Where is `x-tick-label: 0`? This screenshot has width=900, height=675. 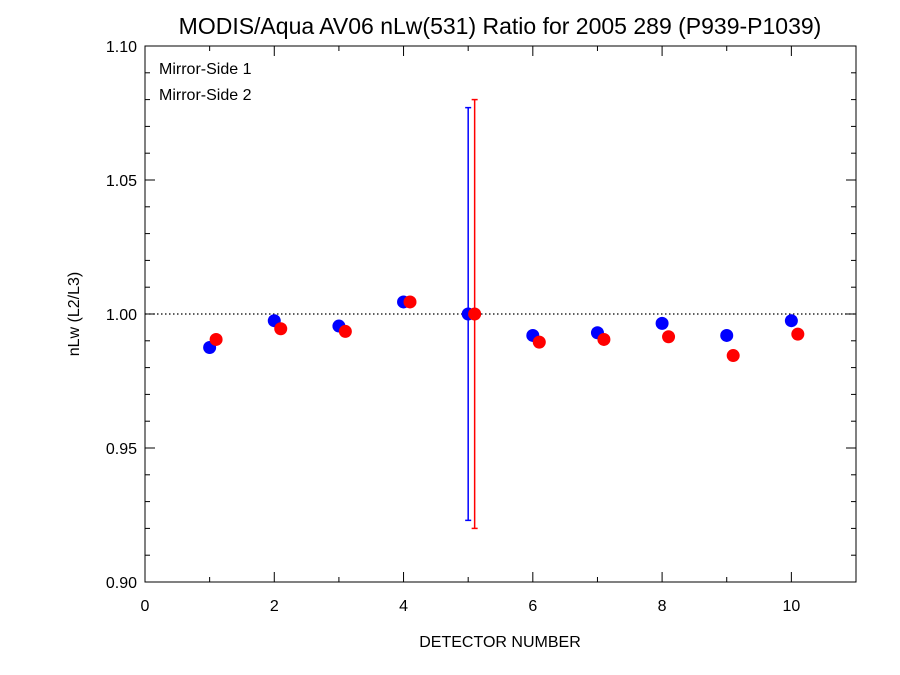 x-tick-label: 0 is located at coordinates (145, 606).